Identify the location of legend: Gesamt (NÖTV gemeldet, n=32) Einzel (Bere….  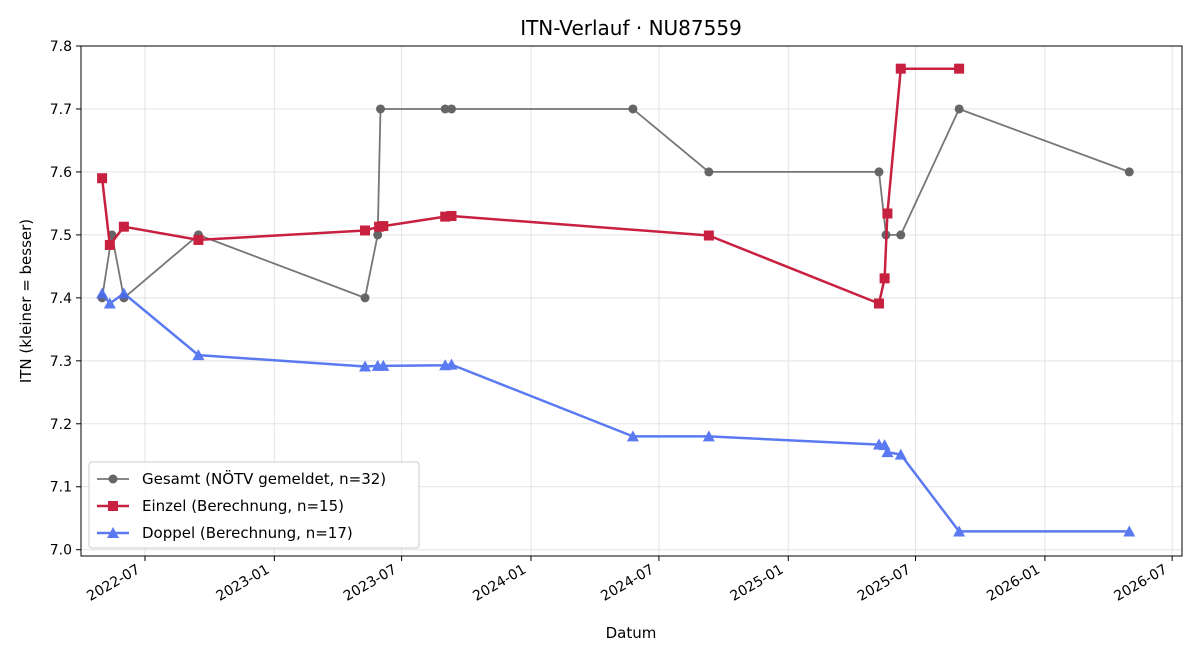
(254, 505).